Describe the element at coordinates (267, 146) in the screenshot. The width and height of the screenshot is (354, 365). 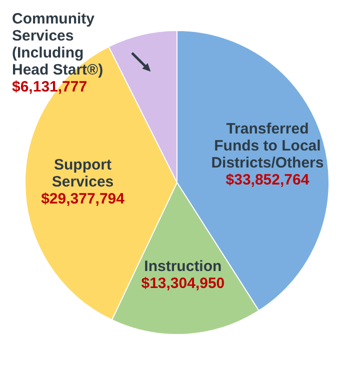
I see `slice-label: Transferred Funds to Local Districts/Others` at that location.